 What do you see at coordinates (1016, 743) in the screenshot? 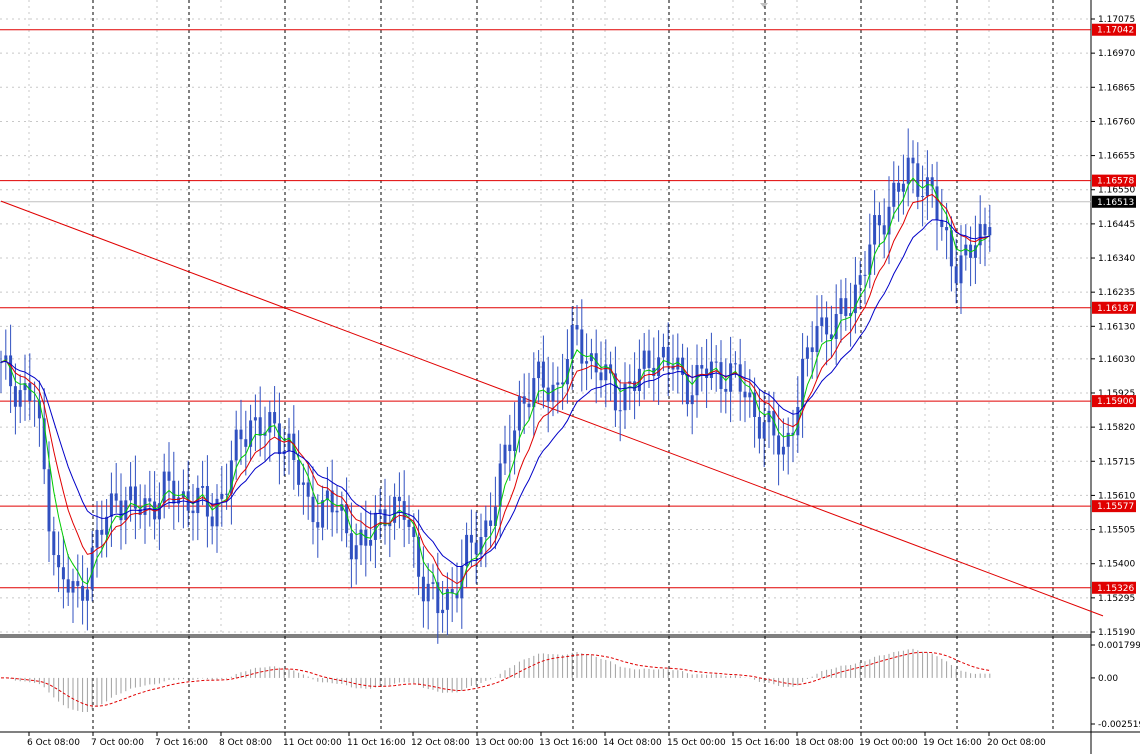
I see `time-tick-label: 20 Oct 08:00` at bounding box center [1016, 743].